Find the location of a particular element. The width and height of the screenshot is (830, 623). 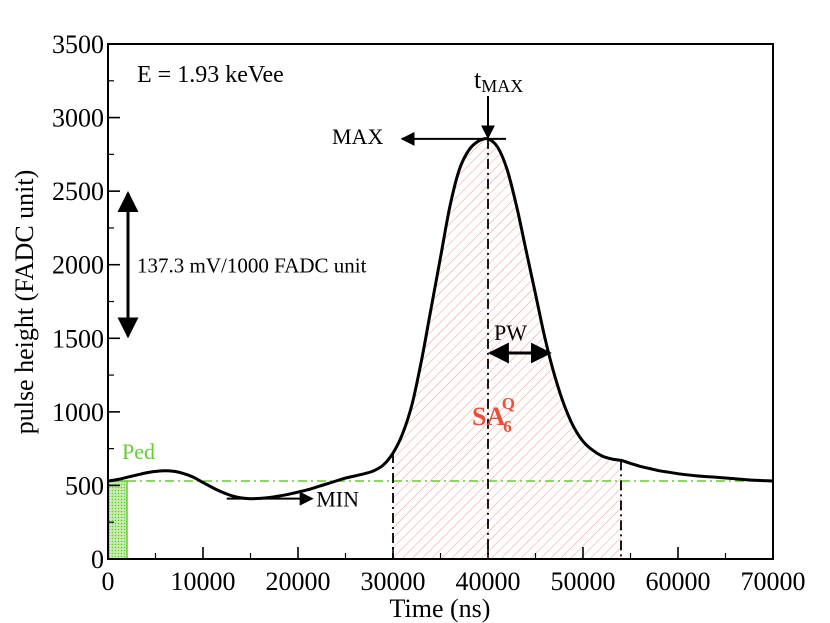

x-tick-label: 40000 is located at coordinates (488, 581).